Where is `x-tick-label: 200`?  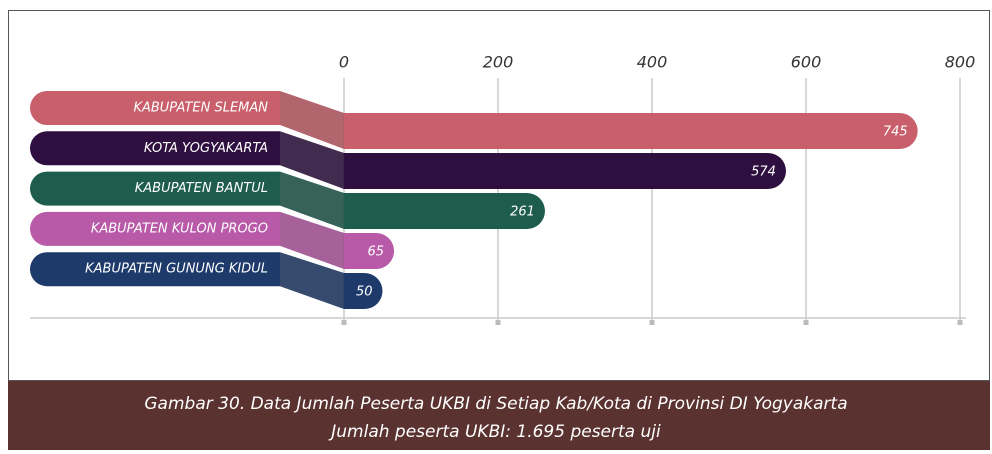
x-tick-label: 200 is located at coordinates (498, 62).